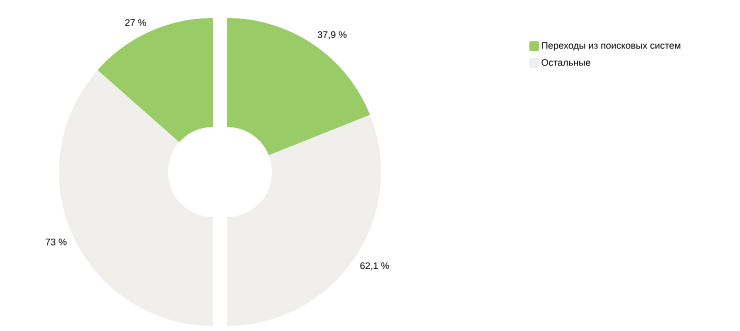 Image resolution: width=740 pixels, height=331 pixels. Describe the element at coordinates (332, 35) in the screenshot. I see `data-label: 37,9 %` at that location.